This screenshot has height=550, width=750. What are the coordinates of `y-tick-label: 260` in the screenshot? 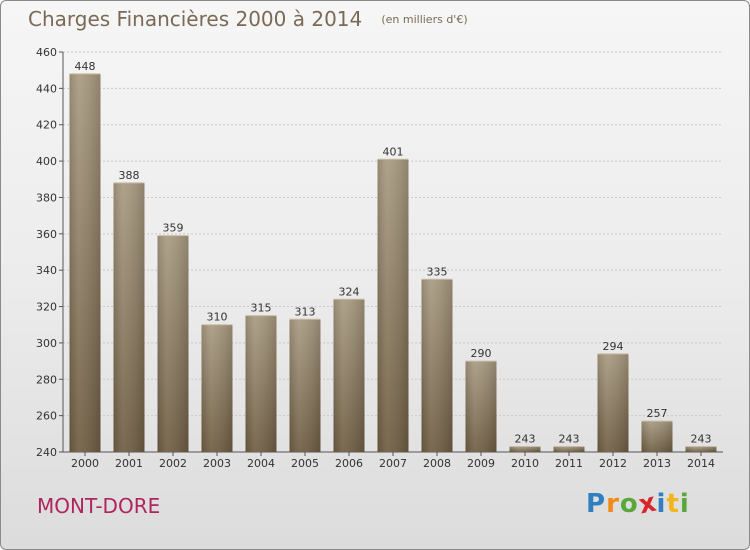 It's located at (46, 416).